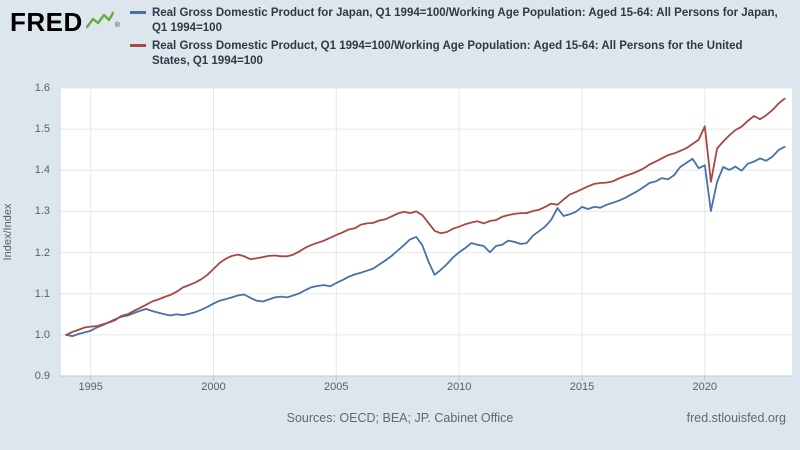 Image resolution: width=800 pixels, height=450 pixels. I want to click on fred-logo-sparkline-icon, so click(99, 20).